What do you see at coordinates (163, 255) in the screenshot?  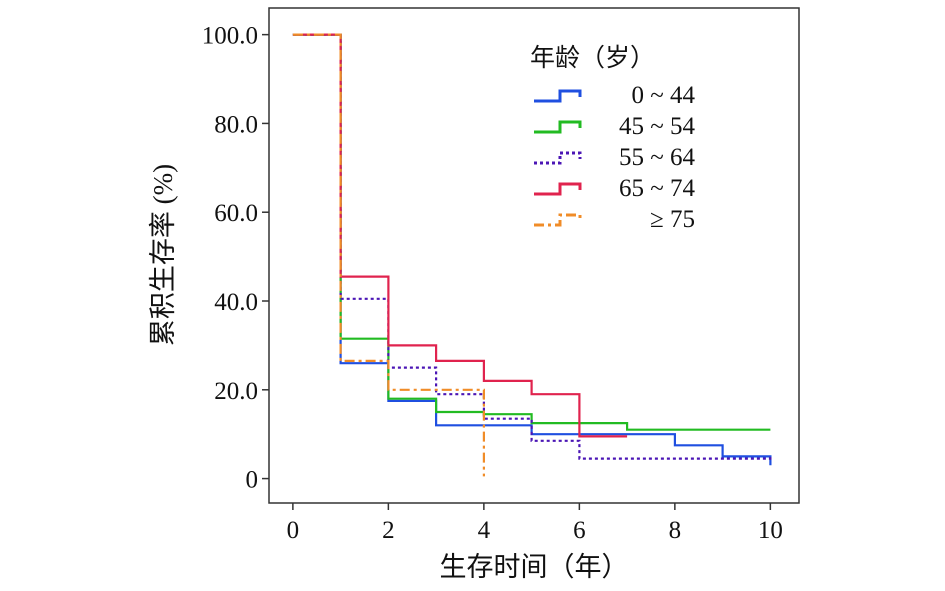 I see `y-axis-title: 累积生存率 (%)` at bounding box center [163, 255].